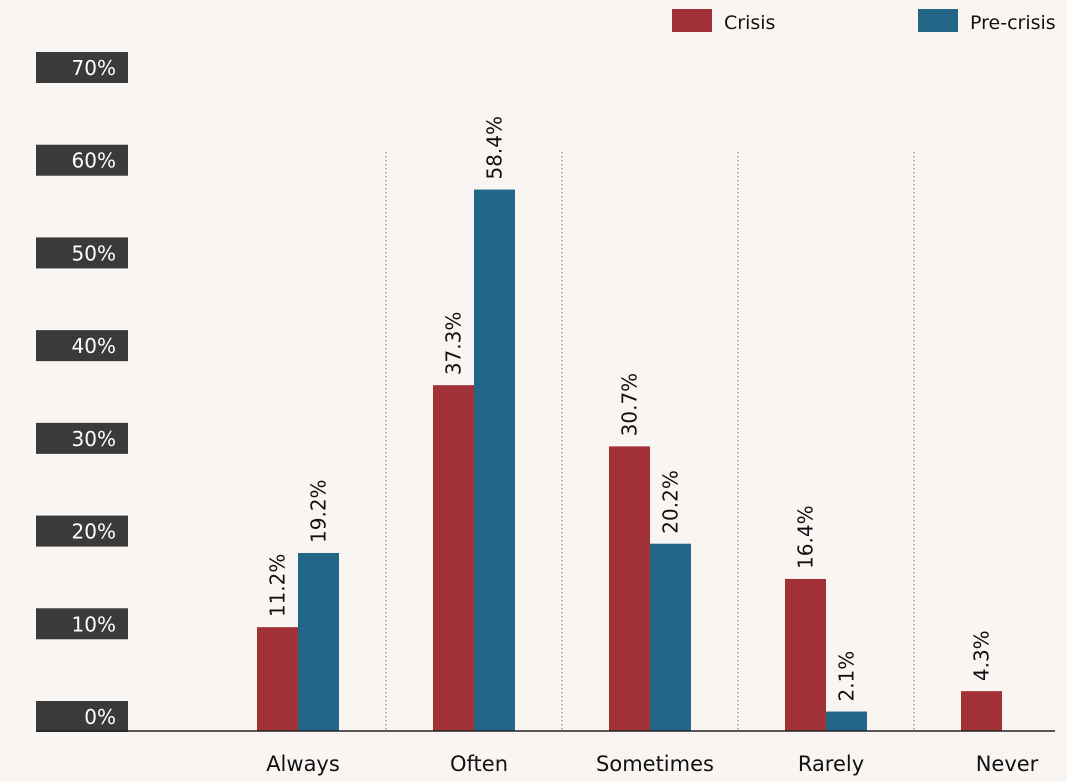 The height and width of the screenshot is (782, 1067). What do you see at coordinates (94, 68) in the screenshot?
I see `y-tick-label: 70%` at bounding box center [94, 68].